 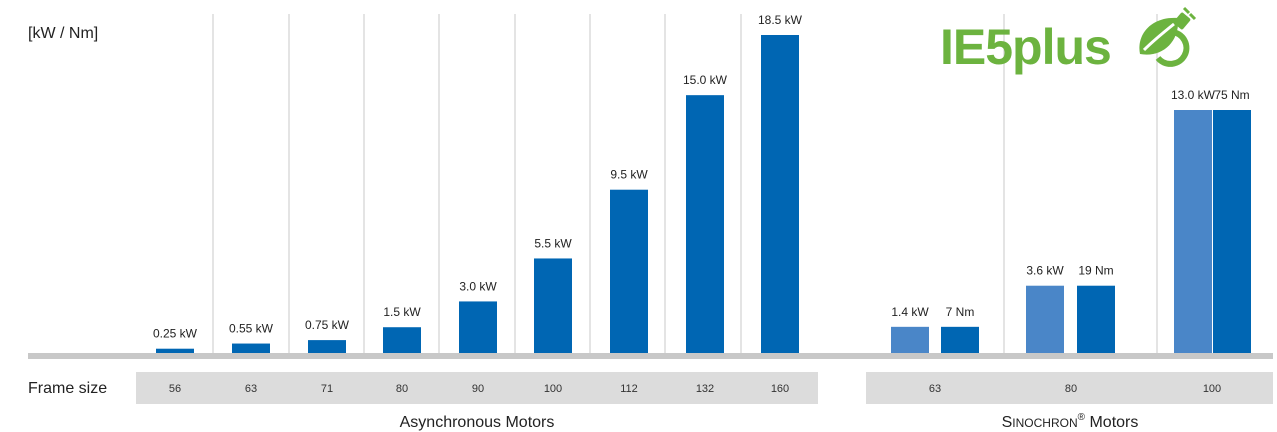 I want to click on logo-text: IE5plus, so click(x=1025, y=47).